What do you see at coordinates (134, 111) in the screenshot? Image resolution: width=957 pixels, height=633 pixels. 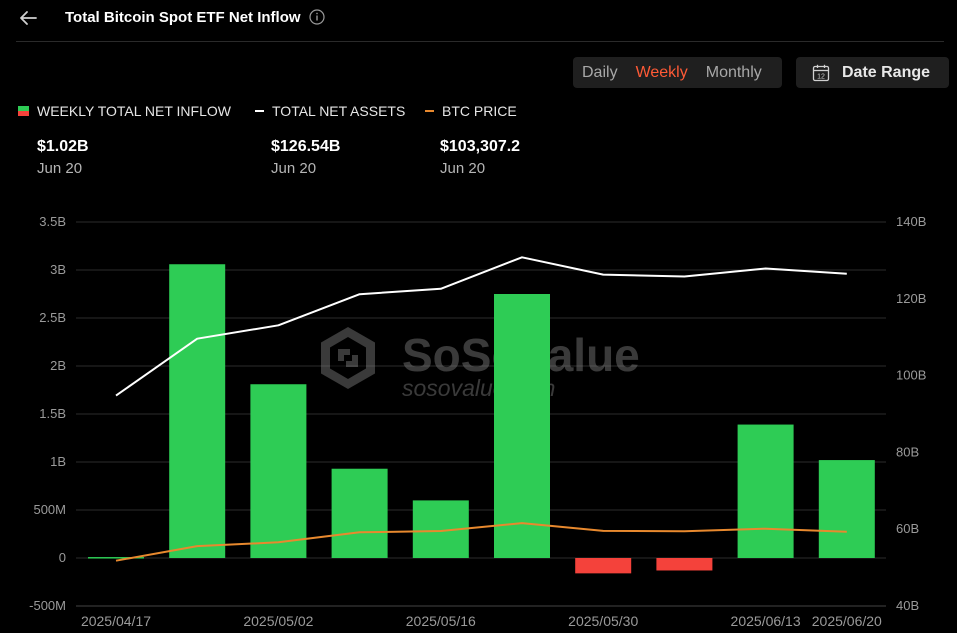 I see `legend-label: WEEKLY TOTAL NET INFLOW` at bounding box center [134, 111].